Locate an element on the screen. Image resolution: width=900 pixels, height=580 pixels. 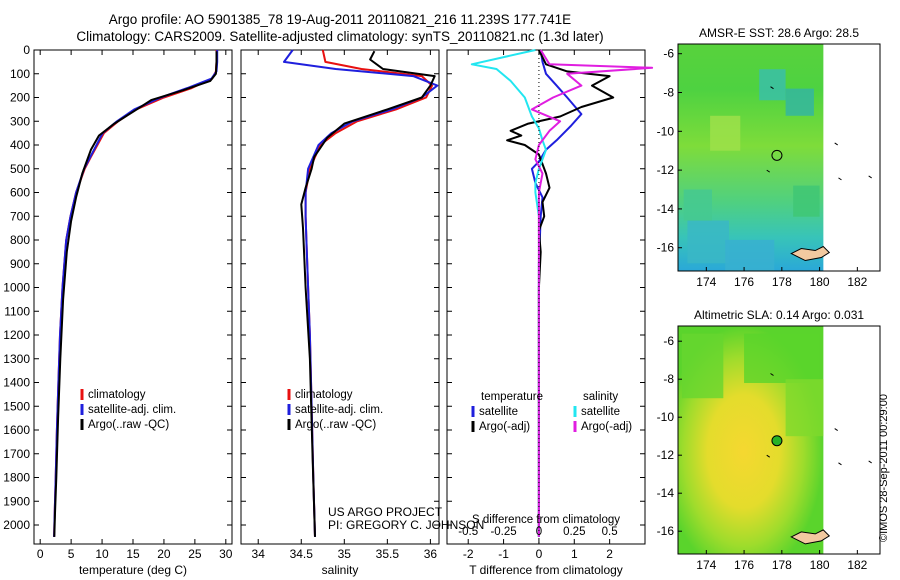
sdiff-tick-label: 0 is located at coordinates (539, 532).